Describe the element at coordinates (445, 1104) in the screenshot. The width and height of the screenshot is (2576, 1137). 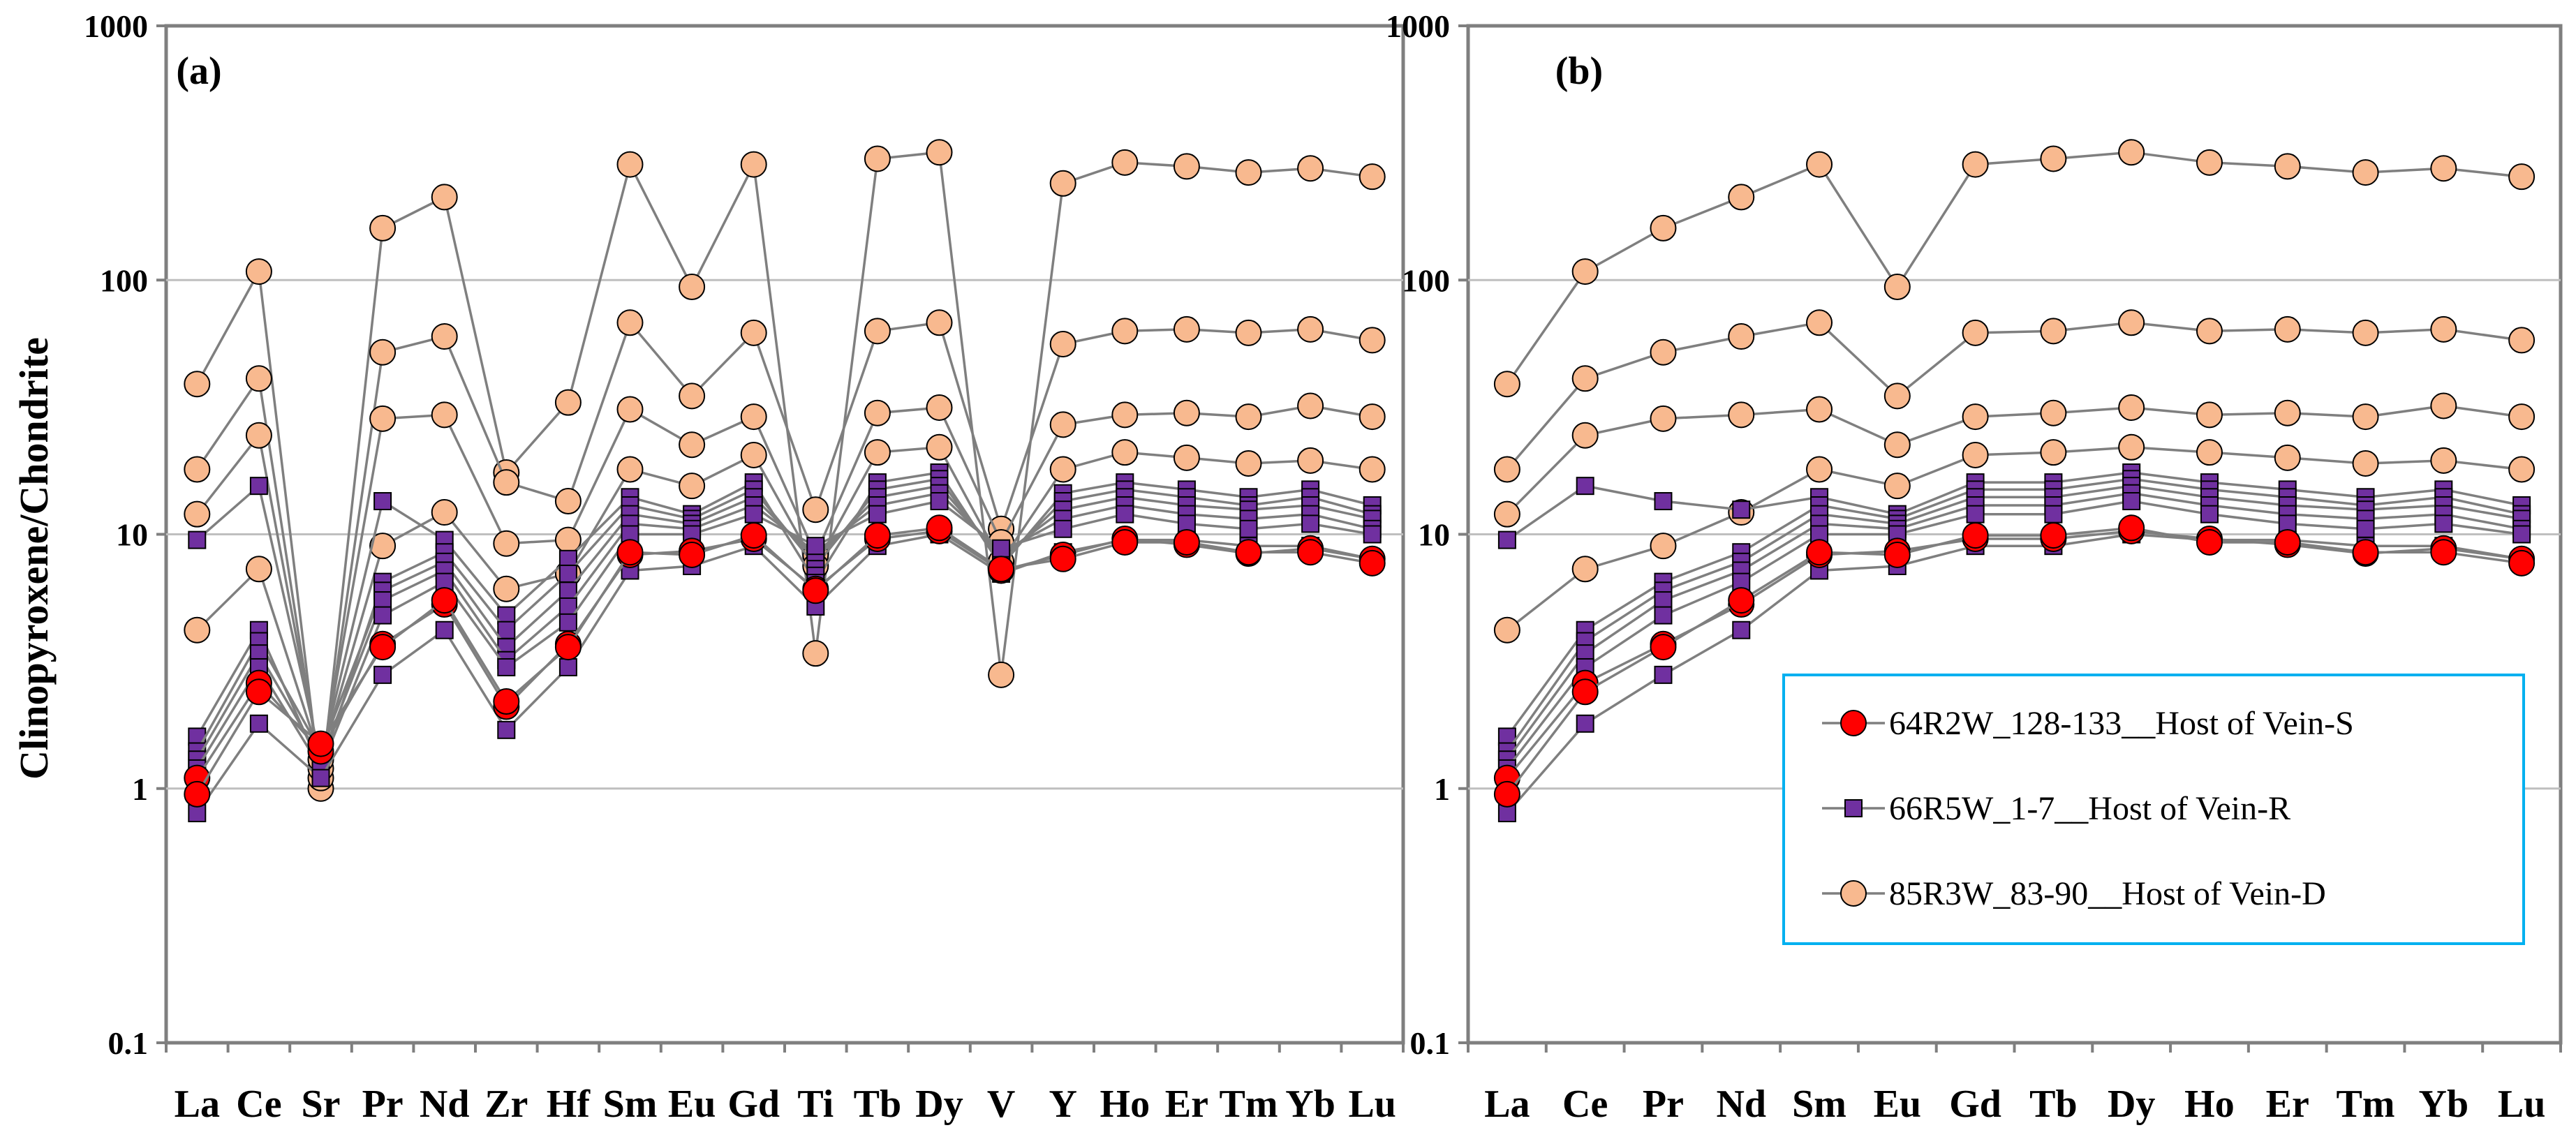
I see `x-tick-label: Nd` at that location.